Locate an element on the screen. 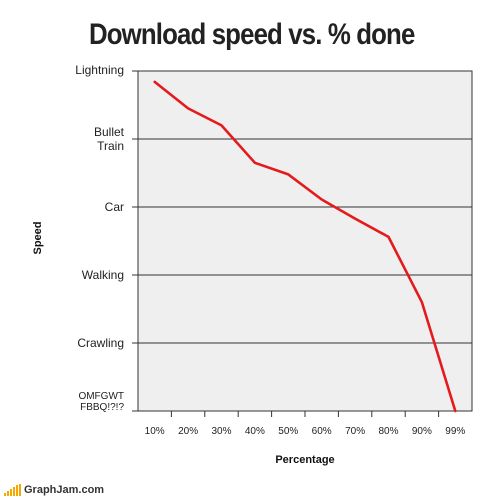  y-tick-label: OMFGWT FBBQ!?!? is located at coordinates (101, 402).